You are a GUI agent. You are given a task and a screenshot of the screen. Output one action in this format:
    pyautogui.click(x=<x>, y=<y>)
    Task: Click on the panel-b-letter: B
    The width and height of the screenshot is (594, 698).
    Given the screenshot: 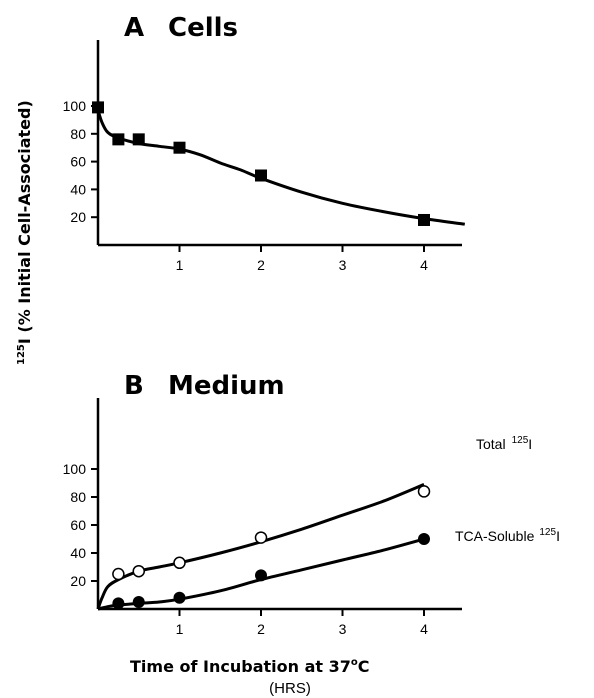 What is the action you would take?
    pyautogui.click(x=134, y=386)
    